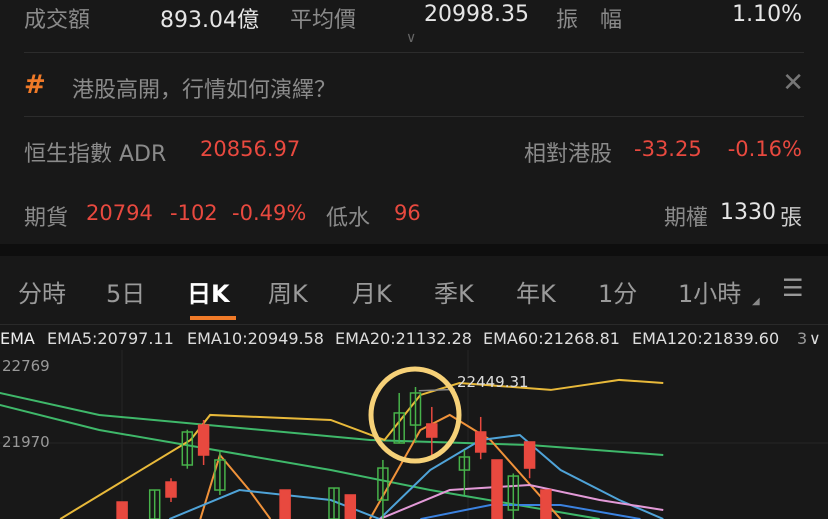 The height and width of the screenshot is (519, 828). Describe the element at coordinates (213, 318) in the screenshot. I see `tab-selected-indicator` at that location.